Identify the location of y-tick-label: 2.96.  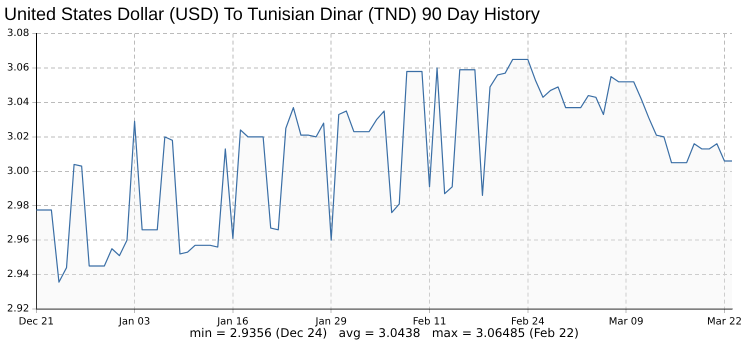
(18, 240).